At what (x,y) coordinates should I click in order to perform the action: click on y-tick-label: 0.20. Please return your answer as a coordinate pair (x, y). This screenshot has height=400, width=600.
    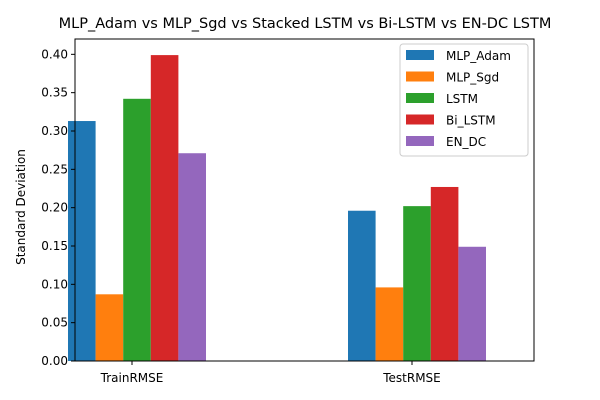
    Looking at the image, I should click on (54, 208).